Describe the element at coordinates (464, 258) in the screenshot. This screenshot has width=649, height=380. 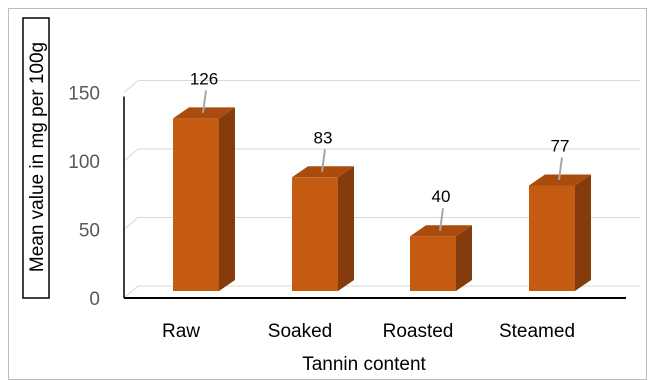
I see `bar-side-roasted` at that location.